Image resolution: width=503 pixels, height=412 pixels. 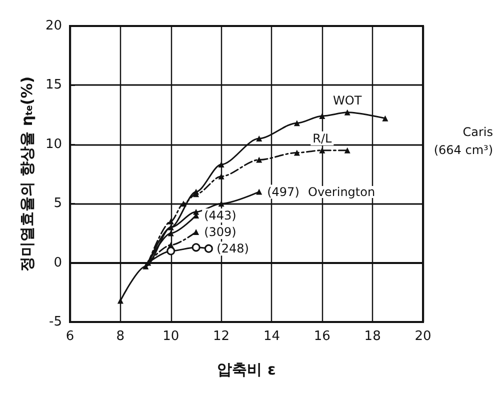 I want to click on series-label: (443), so click(x=220, y=215).